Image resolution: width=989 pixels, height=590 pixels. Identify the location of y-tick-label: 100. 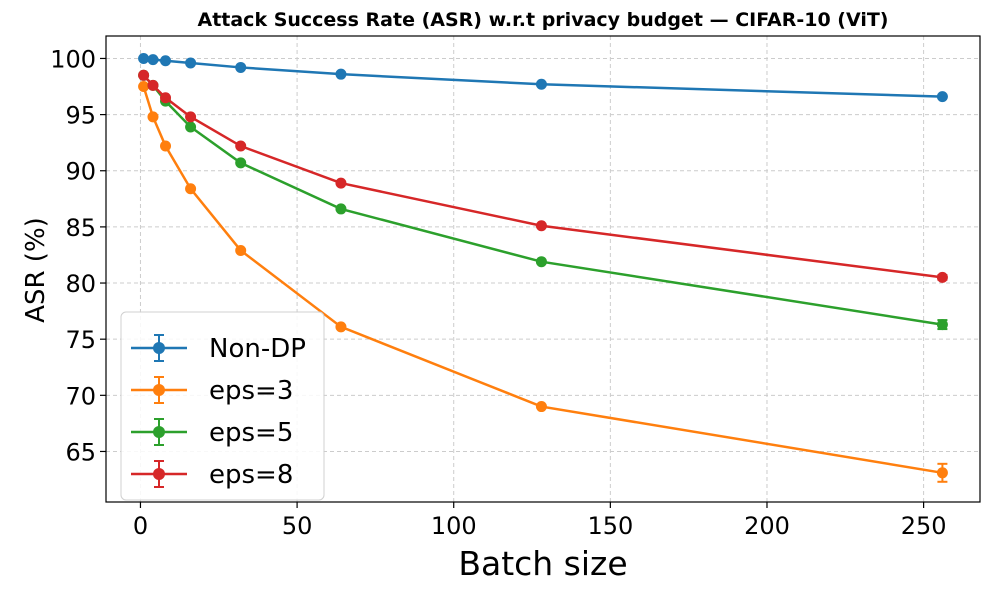
(73, 59).